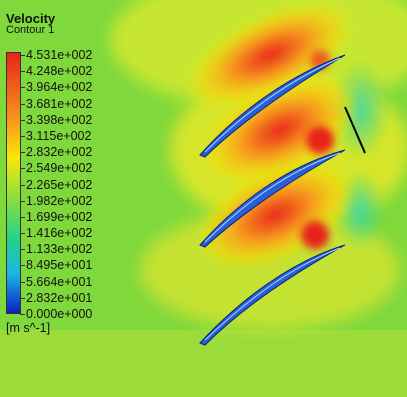 Image resolution: width=407 pixels, height=397 pixels. What do you see at coordinates (28, 328) in the screenshot?
I see `legend-units: [m s^-1]` at bounding box center [28, 328].